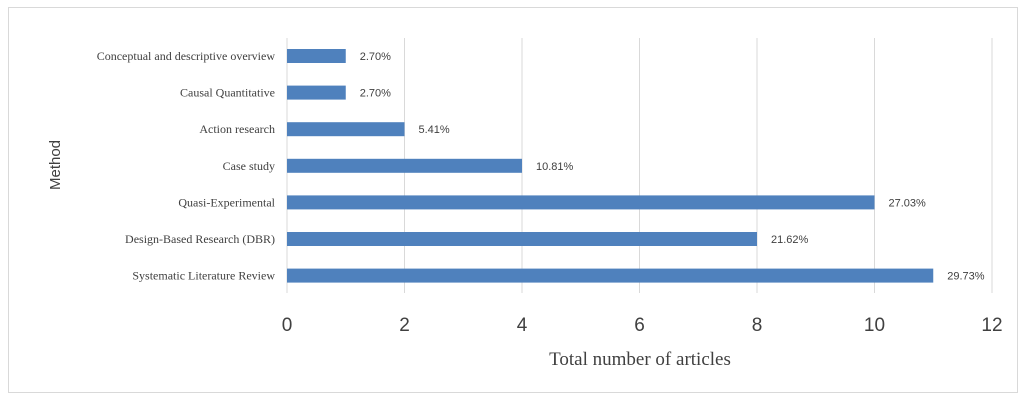  Describe the element at coordinates (966, 277) in the screenshot. I see `data-label: 29.73%` at that location.